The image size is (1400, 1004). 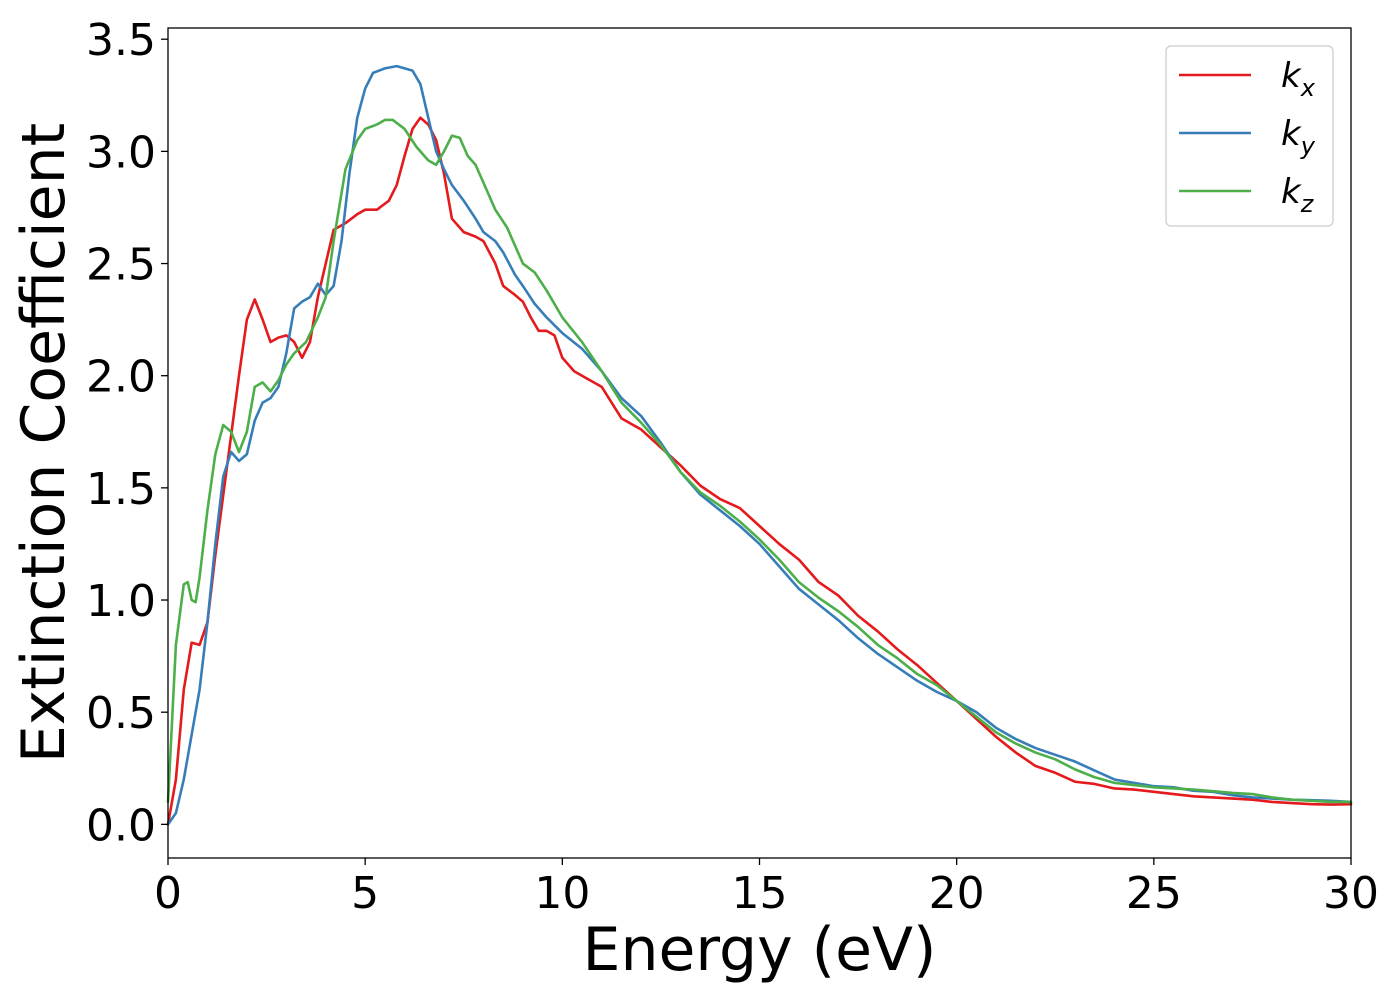 I want to click on y-tick-label: 0.5, so click(x=121, y=713).